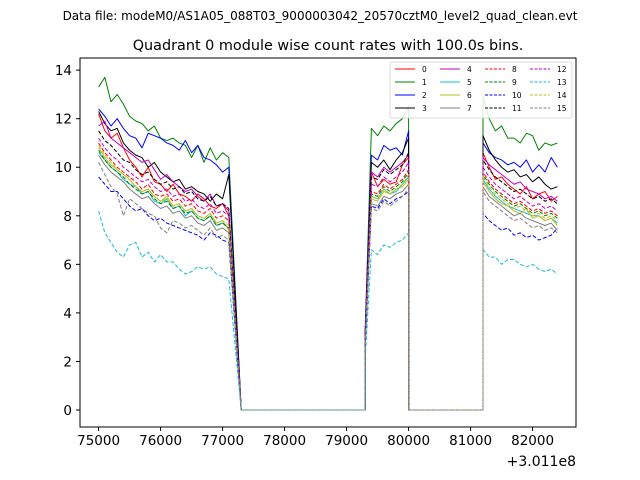  I want to click on legend-label-2: 2, so click(424, 95).